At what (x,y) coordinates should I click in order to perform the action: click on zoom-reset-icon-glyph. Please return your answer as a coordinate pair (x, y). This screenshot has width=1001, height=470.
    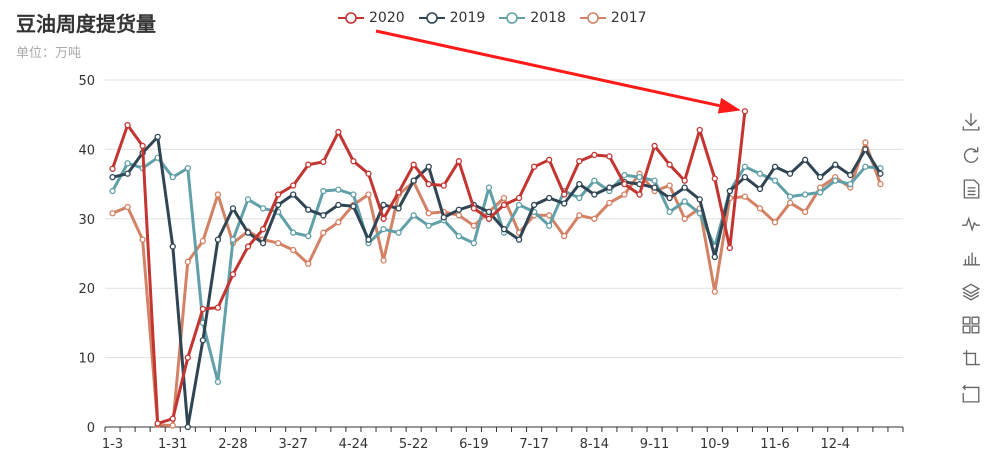
    Looking at the image, I should click on (971, 393).